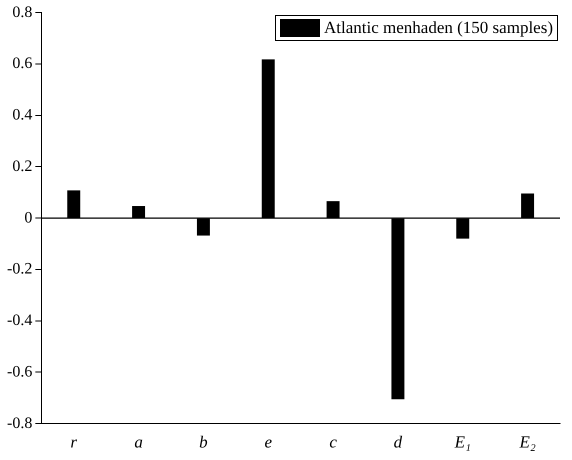  Describe the element at coordinates (333, 442) in the screenshot. I see `x-tick-label: c` at that location.